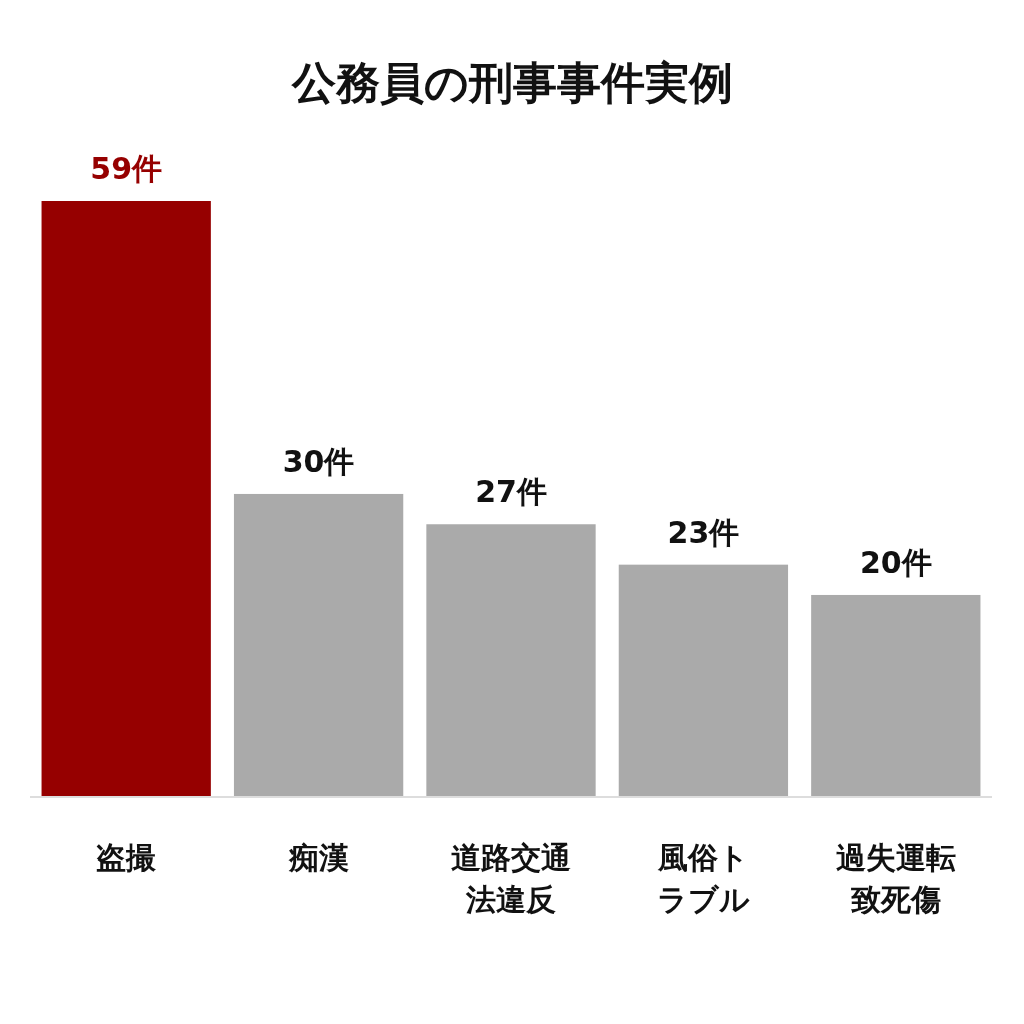  I want to click on x-tick-label: 風俗トラブル, so click(703, 878).